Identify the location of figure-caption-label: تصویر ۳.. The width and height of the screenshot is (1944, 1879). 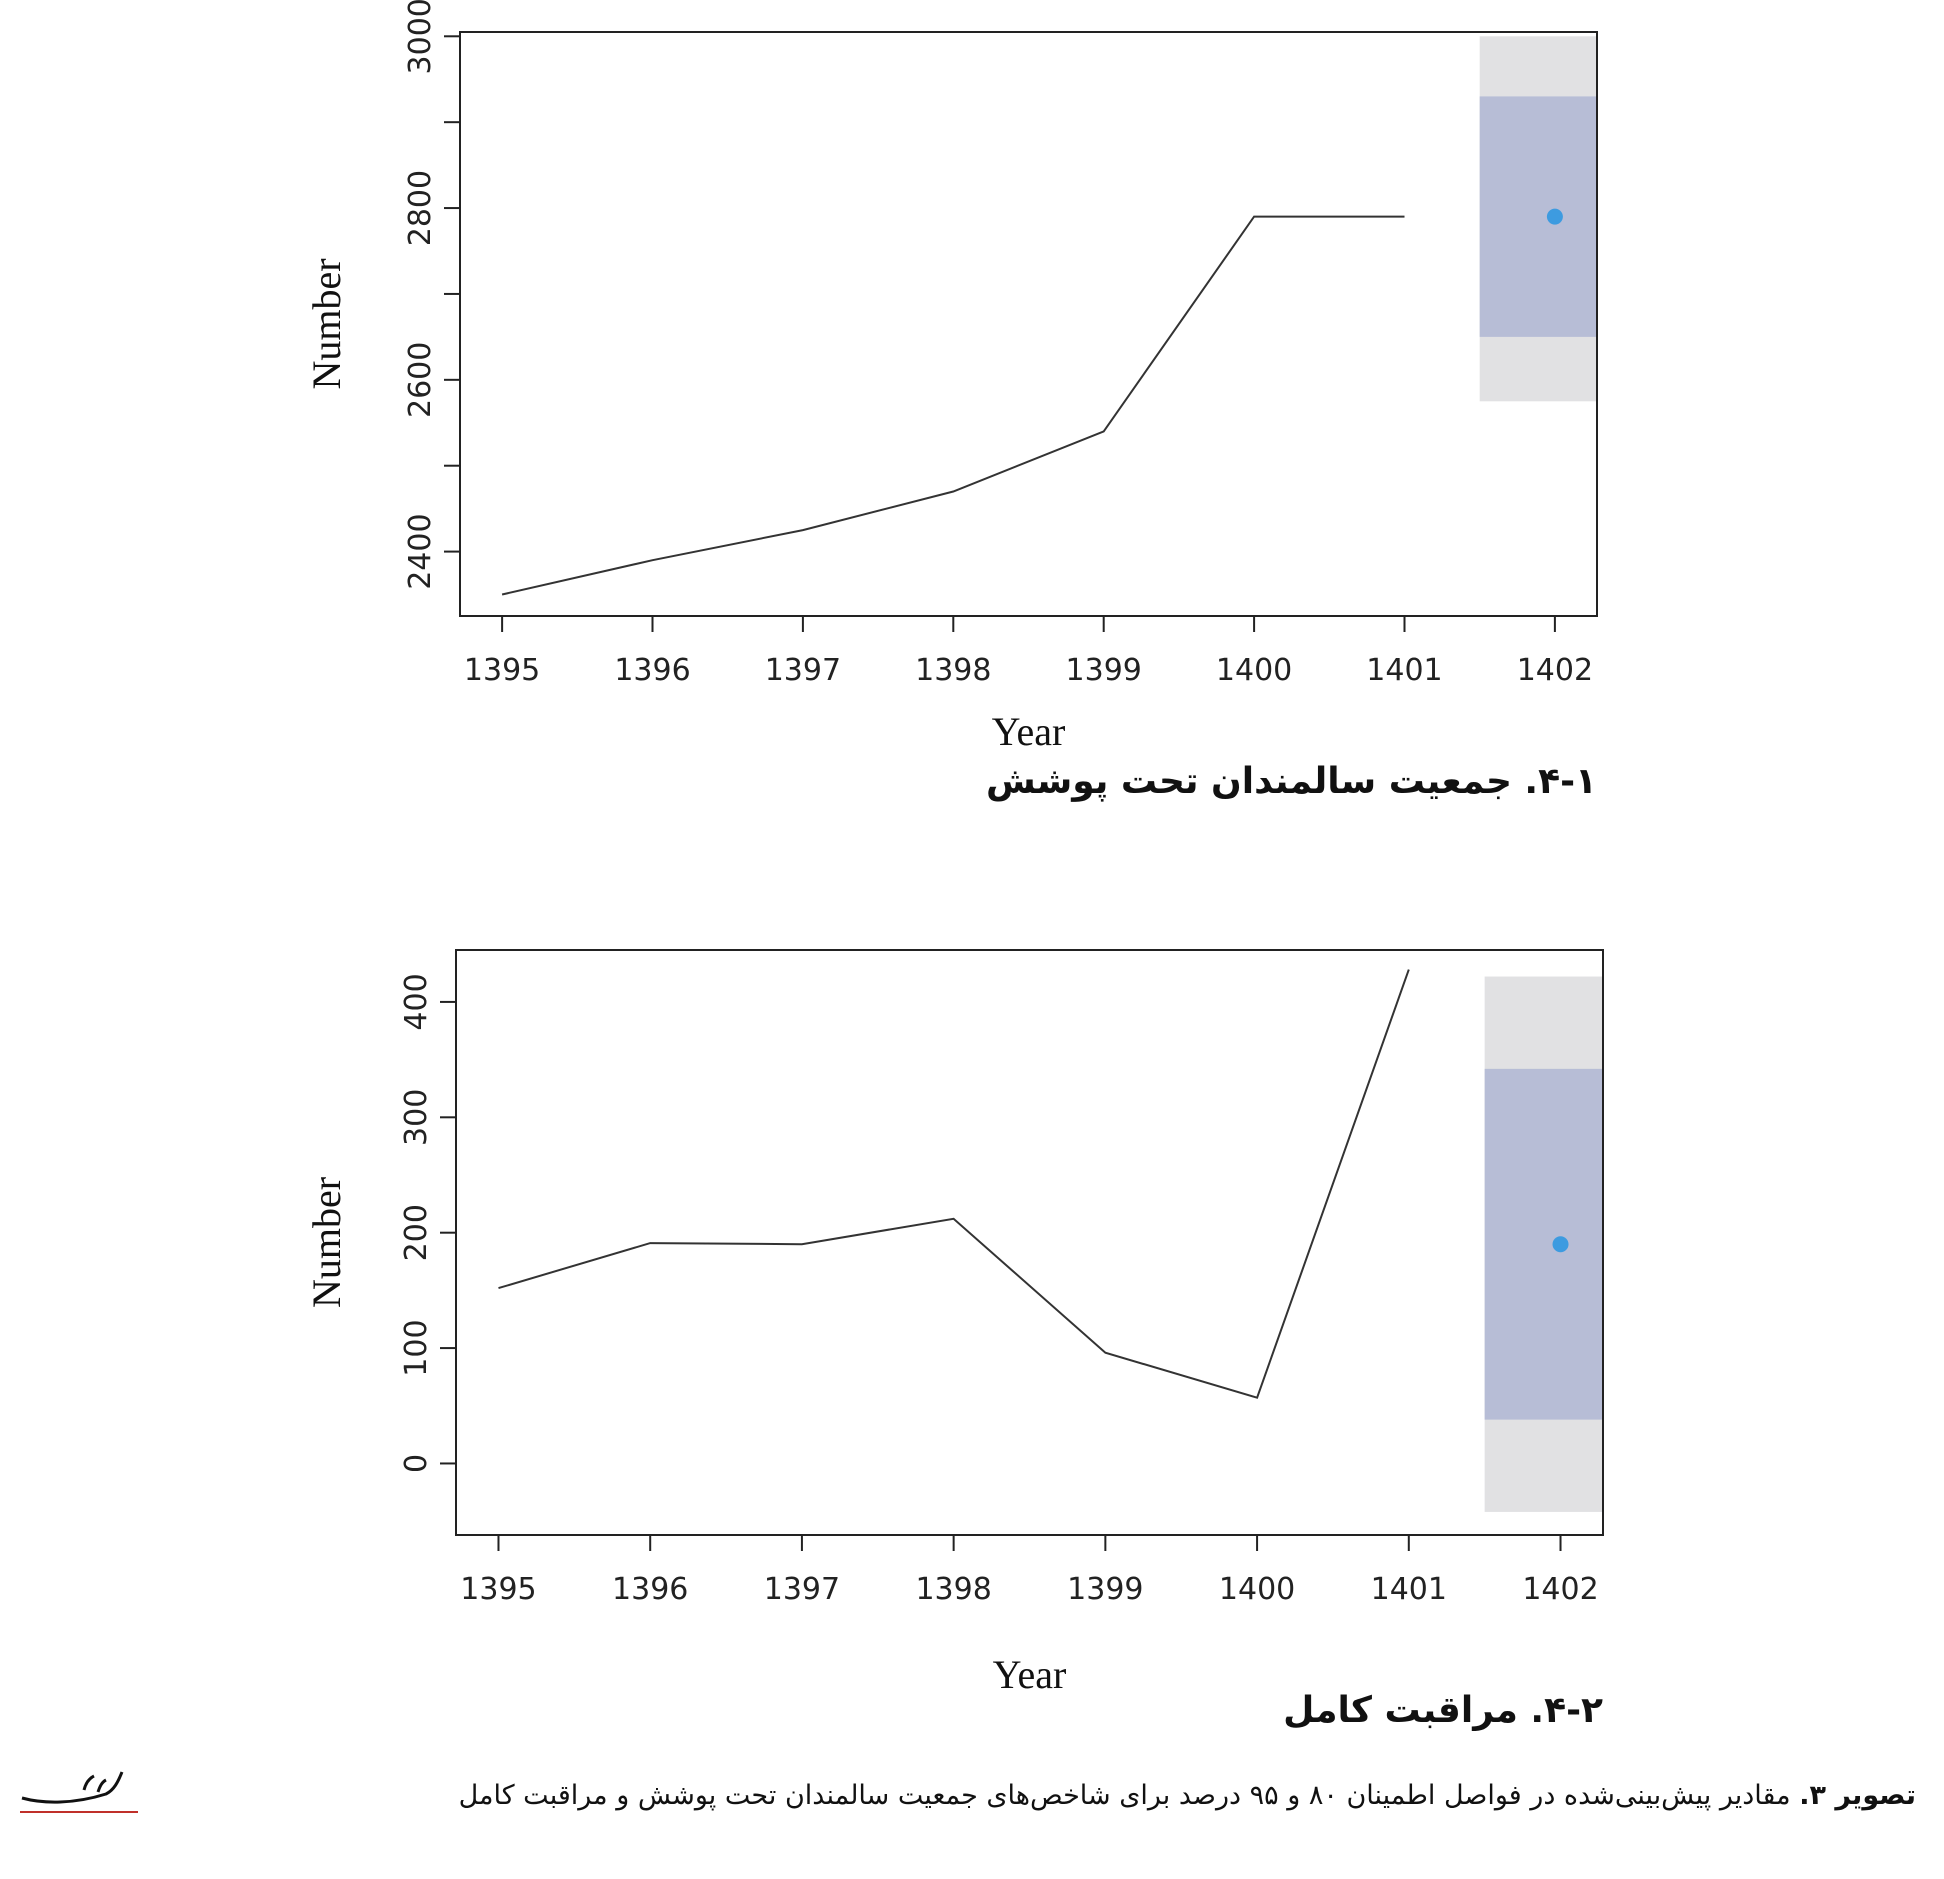
(1857, 1795).